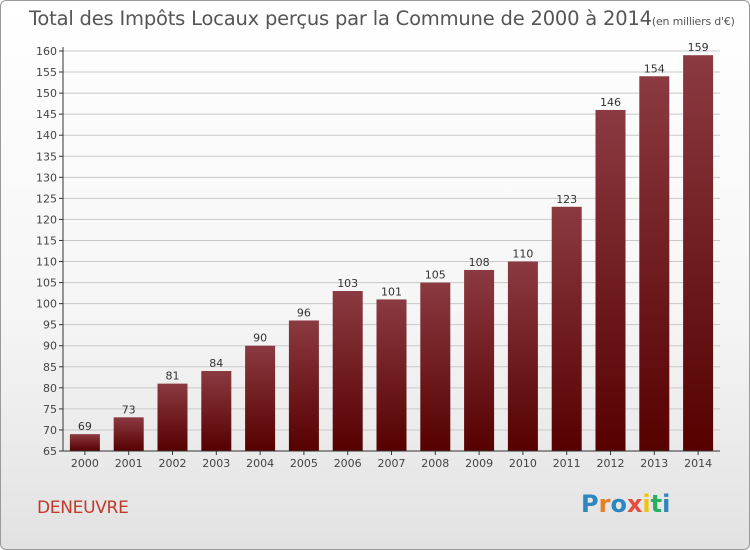  Describe the element at coordinates (522, 356) in the screenshot. I see `bar-2010` at that location.